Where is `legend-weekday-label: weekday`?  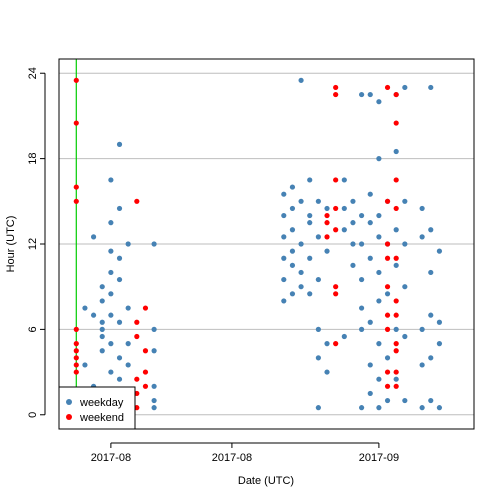
legend-weekday-label: weekday is located at coordinates (101, 403).